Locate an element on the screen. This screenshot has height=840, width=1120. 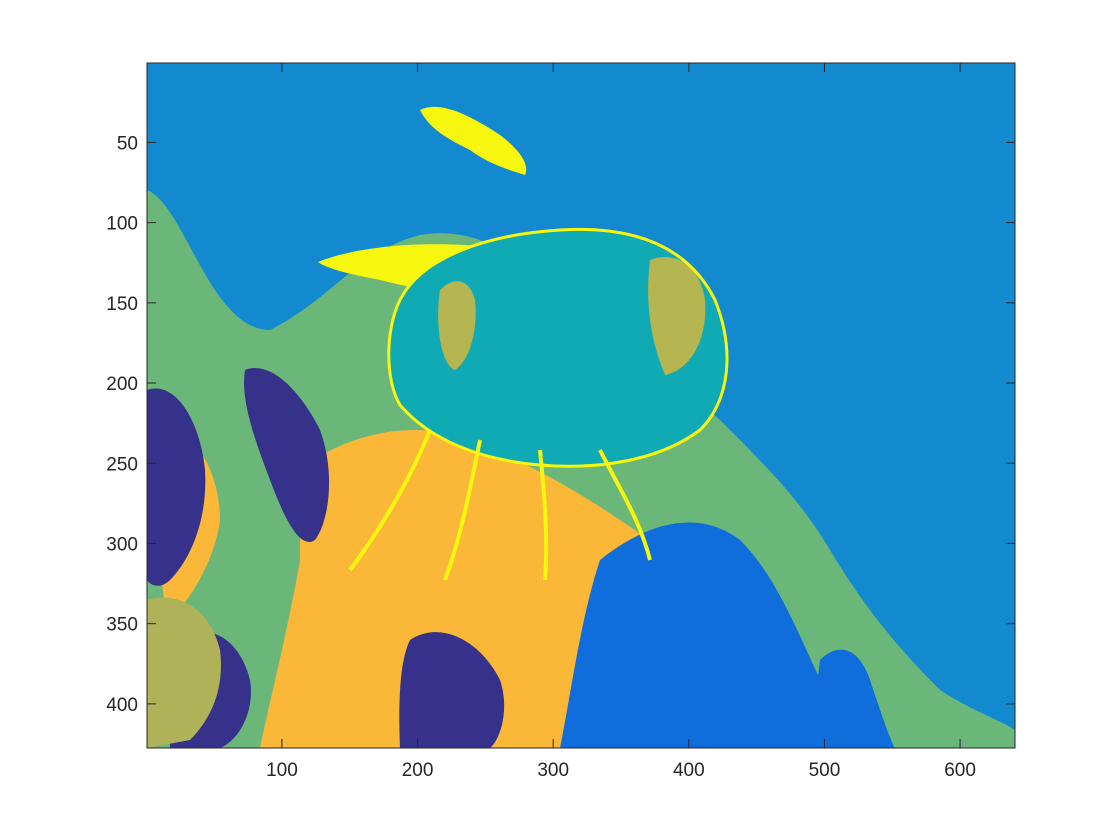
x-tick-label: 400 is located at coordinates (689, 770).